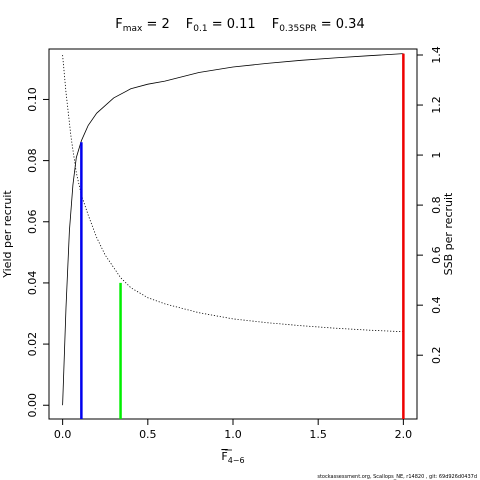 The image size is (480, 480). Describe the element at coordinates (318, 434) in the screenshot. I see `x-tick-label: 1.5` at that location.